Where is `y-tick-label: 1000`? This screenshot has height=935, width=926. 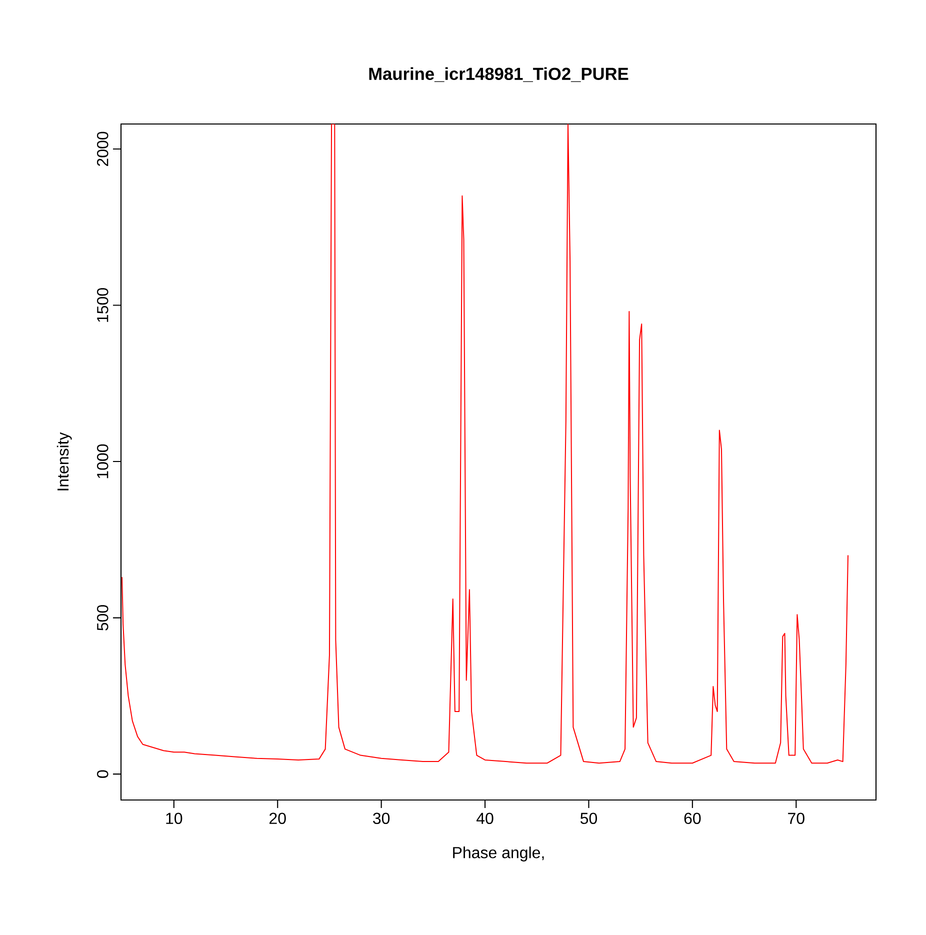
y-tick-label: 1000 is located at coordinates (102, 461).